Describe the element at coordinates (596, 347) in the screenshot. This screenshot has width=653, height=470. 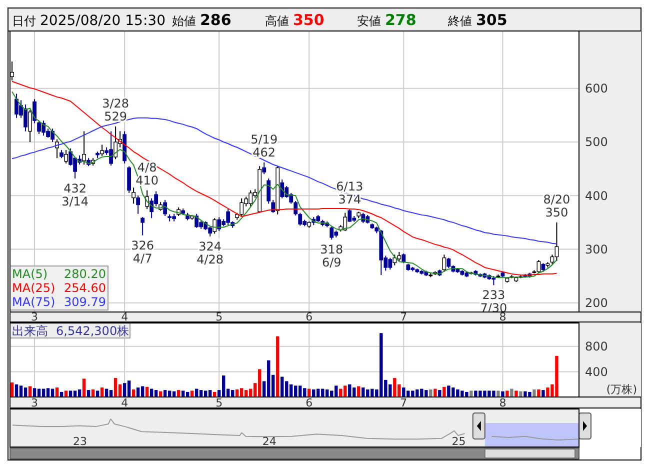
I see `y-tick-label: 800` at that location.